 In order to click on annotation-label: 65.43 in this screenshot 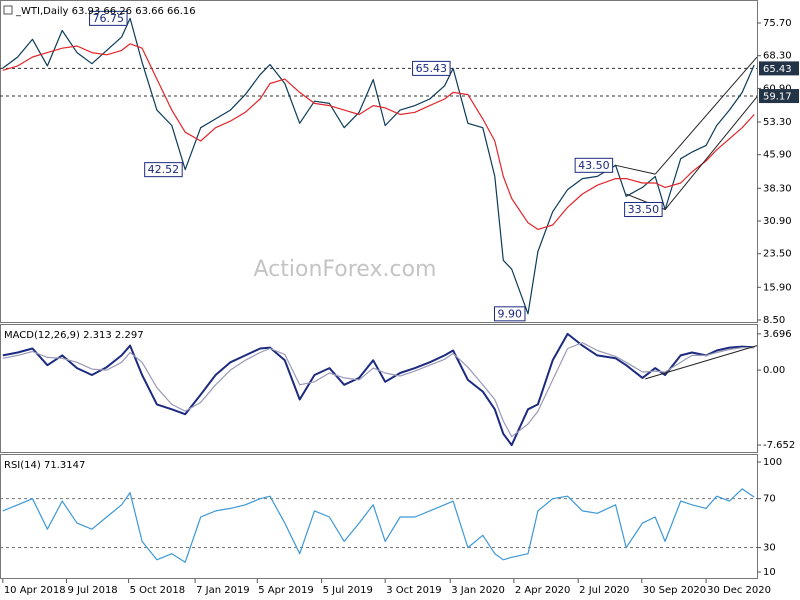, I will do `click(432, 68)`.